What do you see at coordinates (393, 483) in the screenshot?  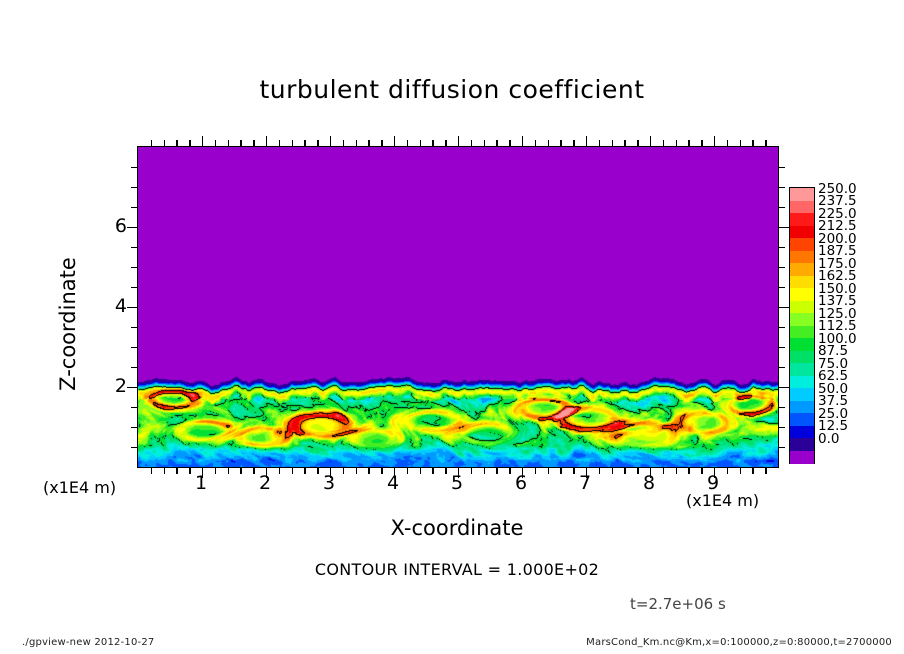 I see `x-tick-label: 4` at bounding box center [393, 483].